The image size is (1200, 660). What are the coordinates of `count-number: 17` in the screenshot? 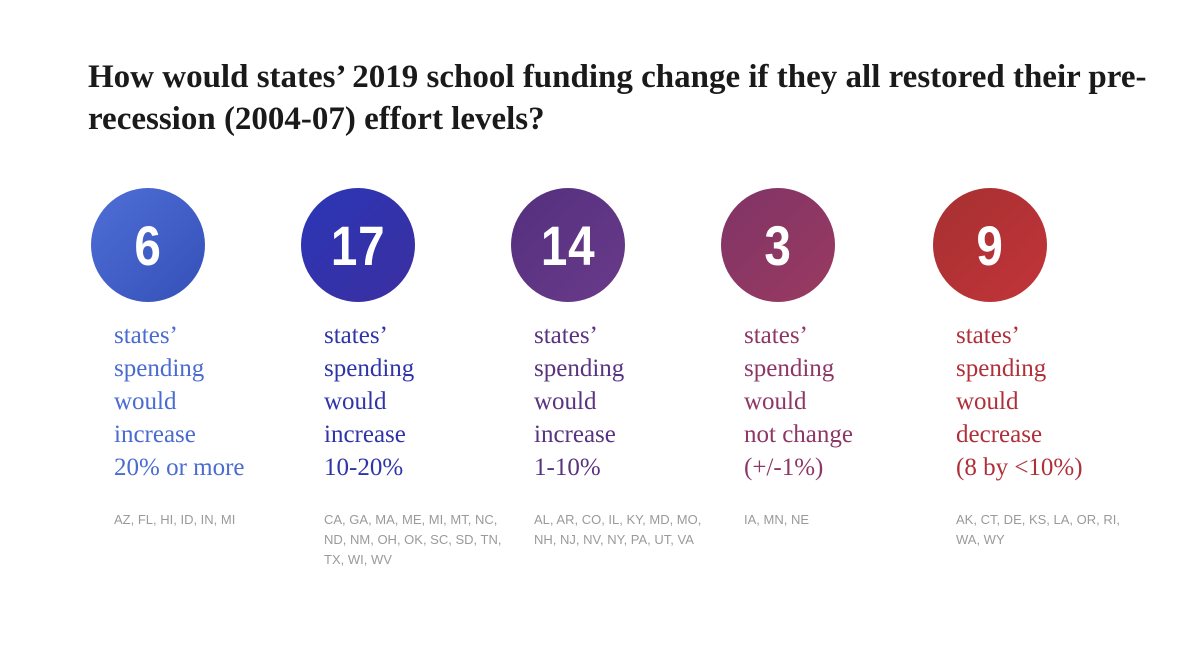 It's located at (358, 245).